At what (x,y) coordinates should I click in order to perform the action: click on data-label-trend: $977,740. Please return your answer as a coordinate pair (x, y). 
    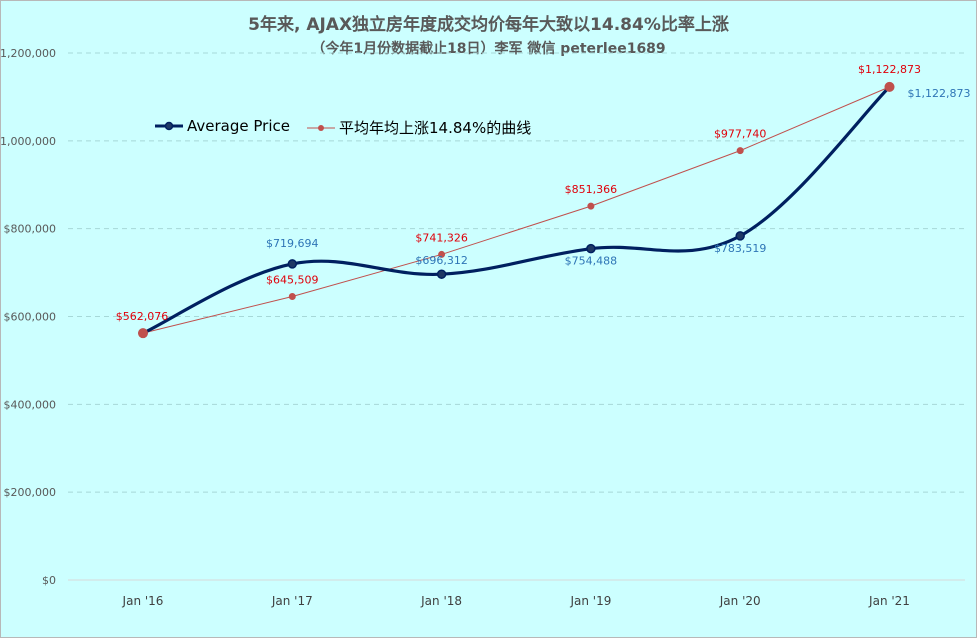
    Looking at the image, I should click on (740, 134).